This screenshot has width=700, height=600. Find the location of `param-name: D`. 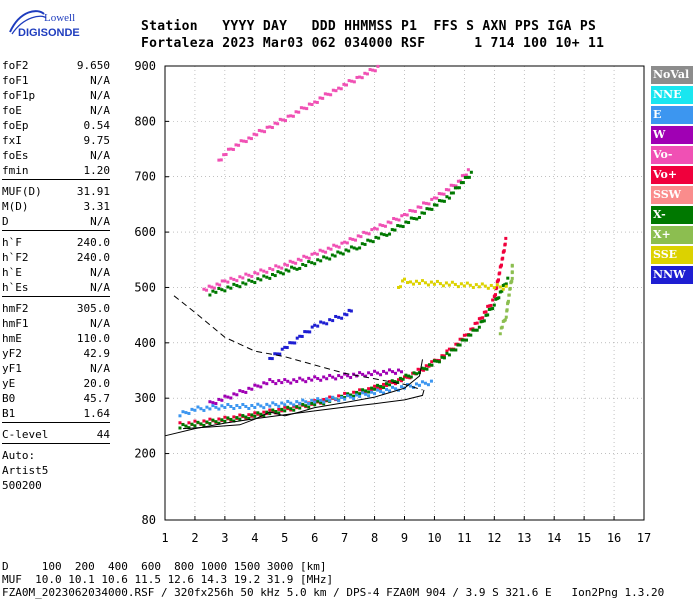

param-name: D is located at coordinates (5, 221).